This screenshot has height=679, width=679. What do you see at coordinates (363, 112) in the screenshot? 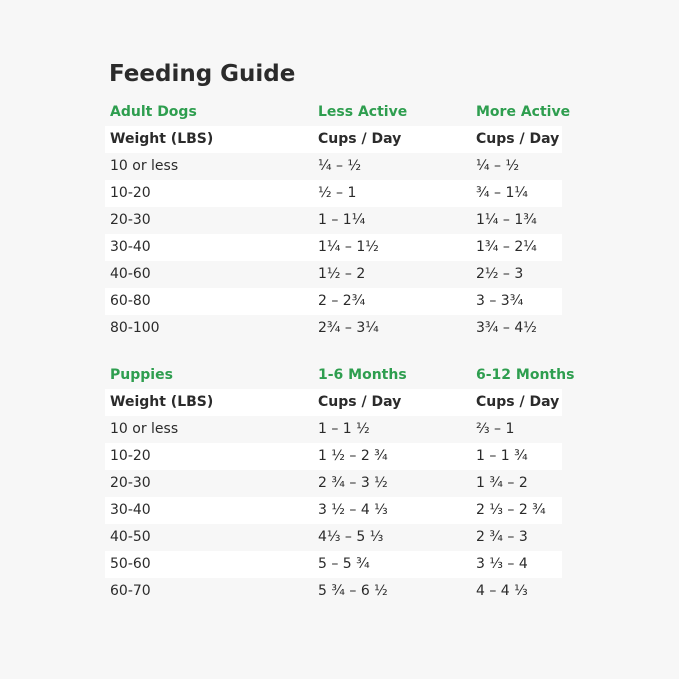
I see `group-header: Less Active` at bounding box center [363, 112].